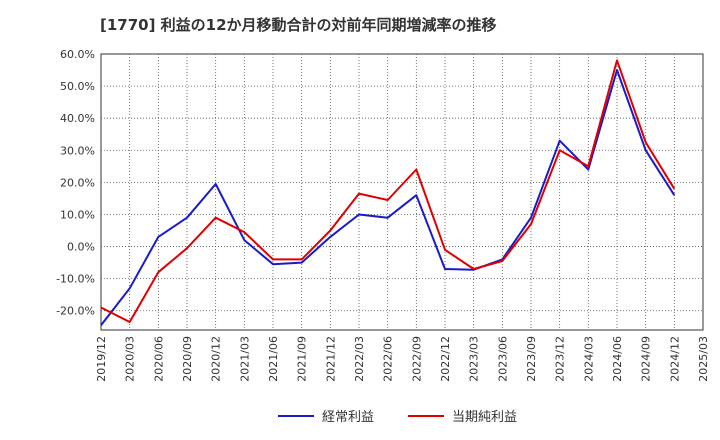  Describe the element at coordinates (397, 417) in the screenshot. I see `legend: 経常利益 当期純利益` at that location.